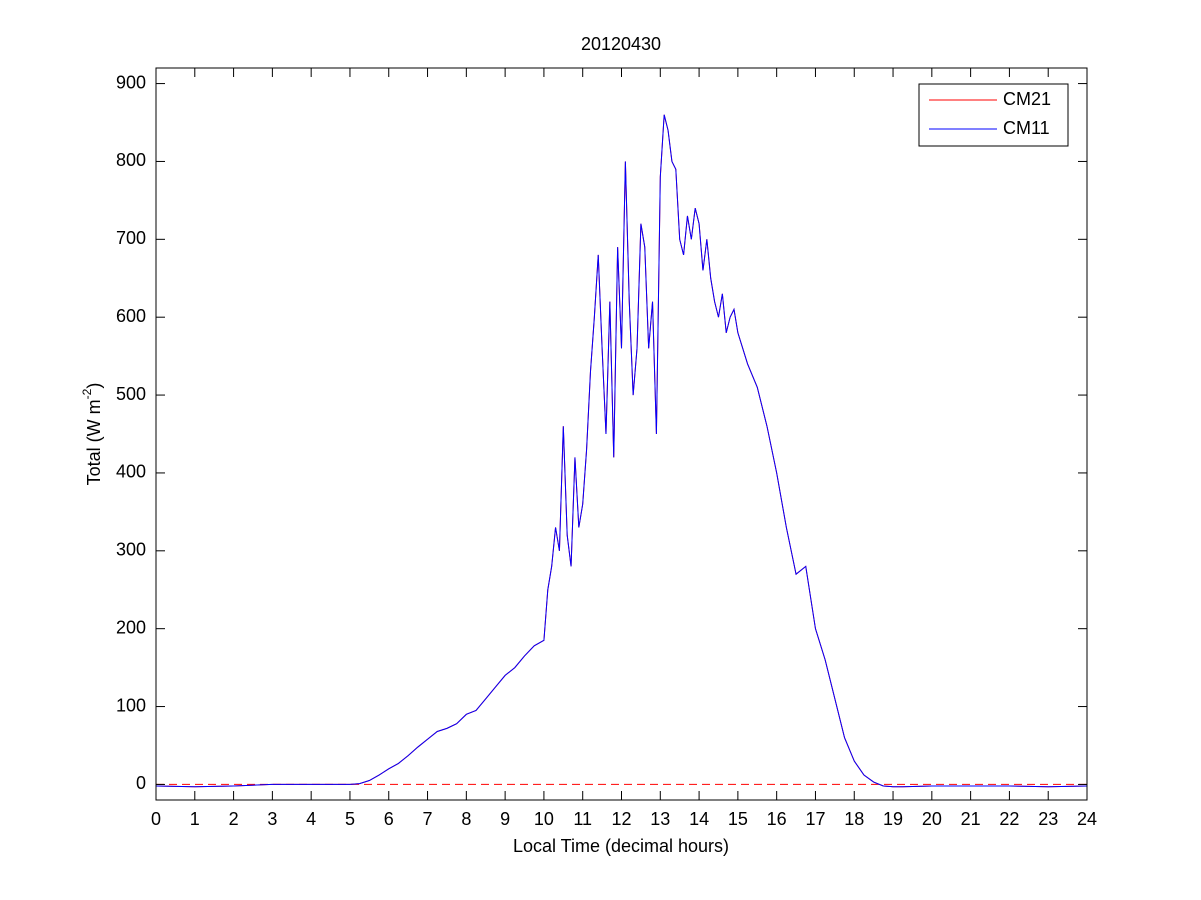 The height and width of the screenshot is (900, 1201). I want to click on legend: CM21 CM11, so click(993, 115).